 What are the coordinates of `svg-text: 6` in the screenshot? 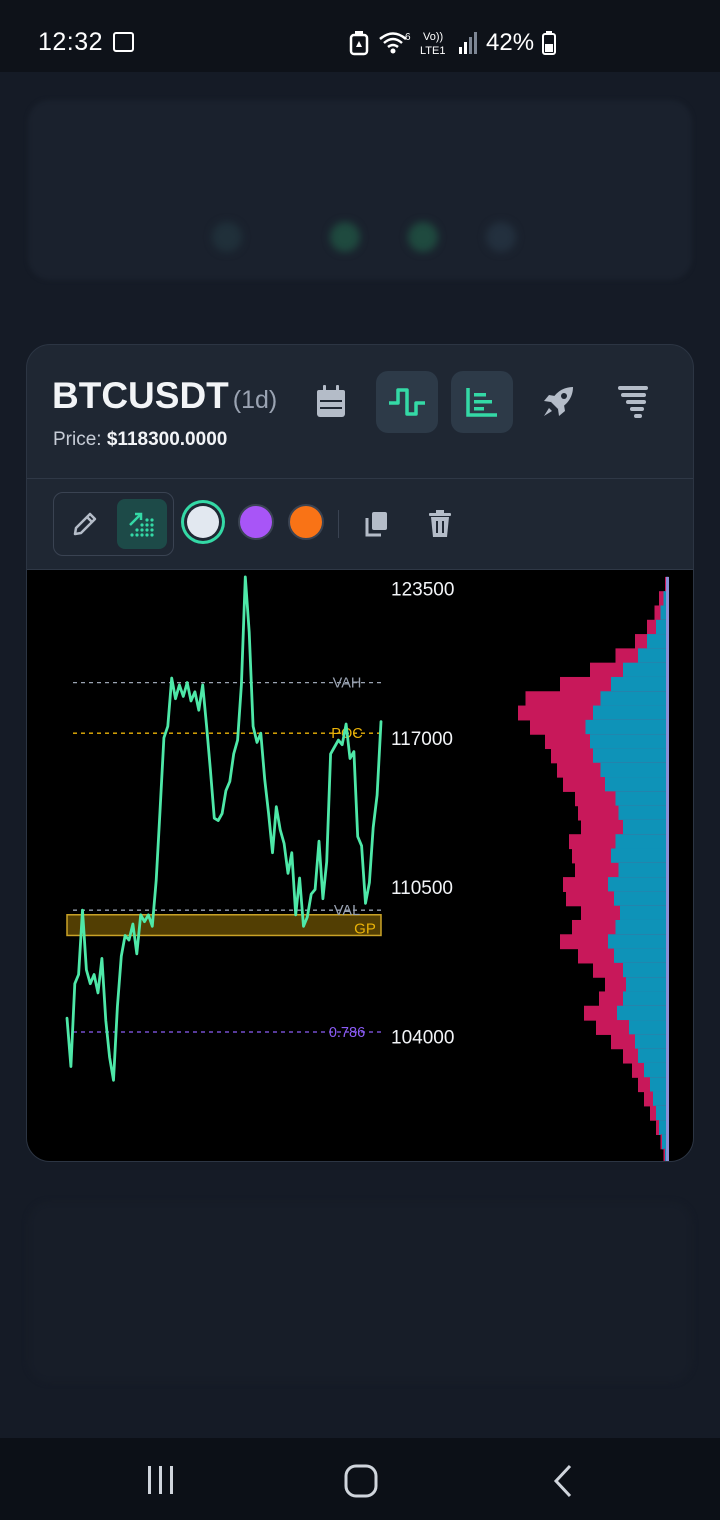 It's located at (408, 37).